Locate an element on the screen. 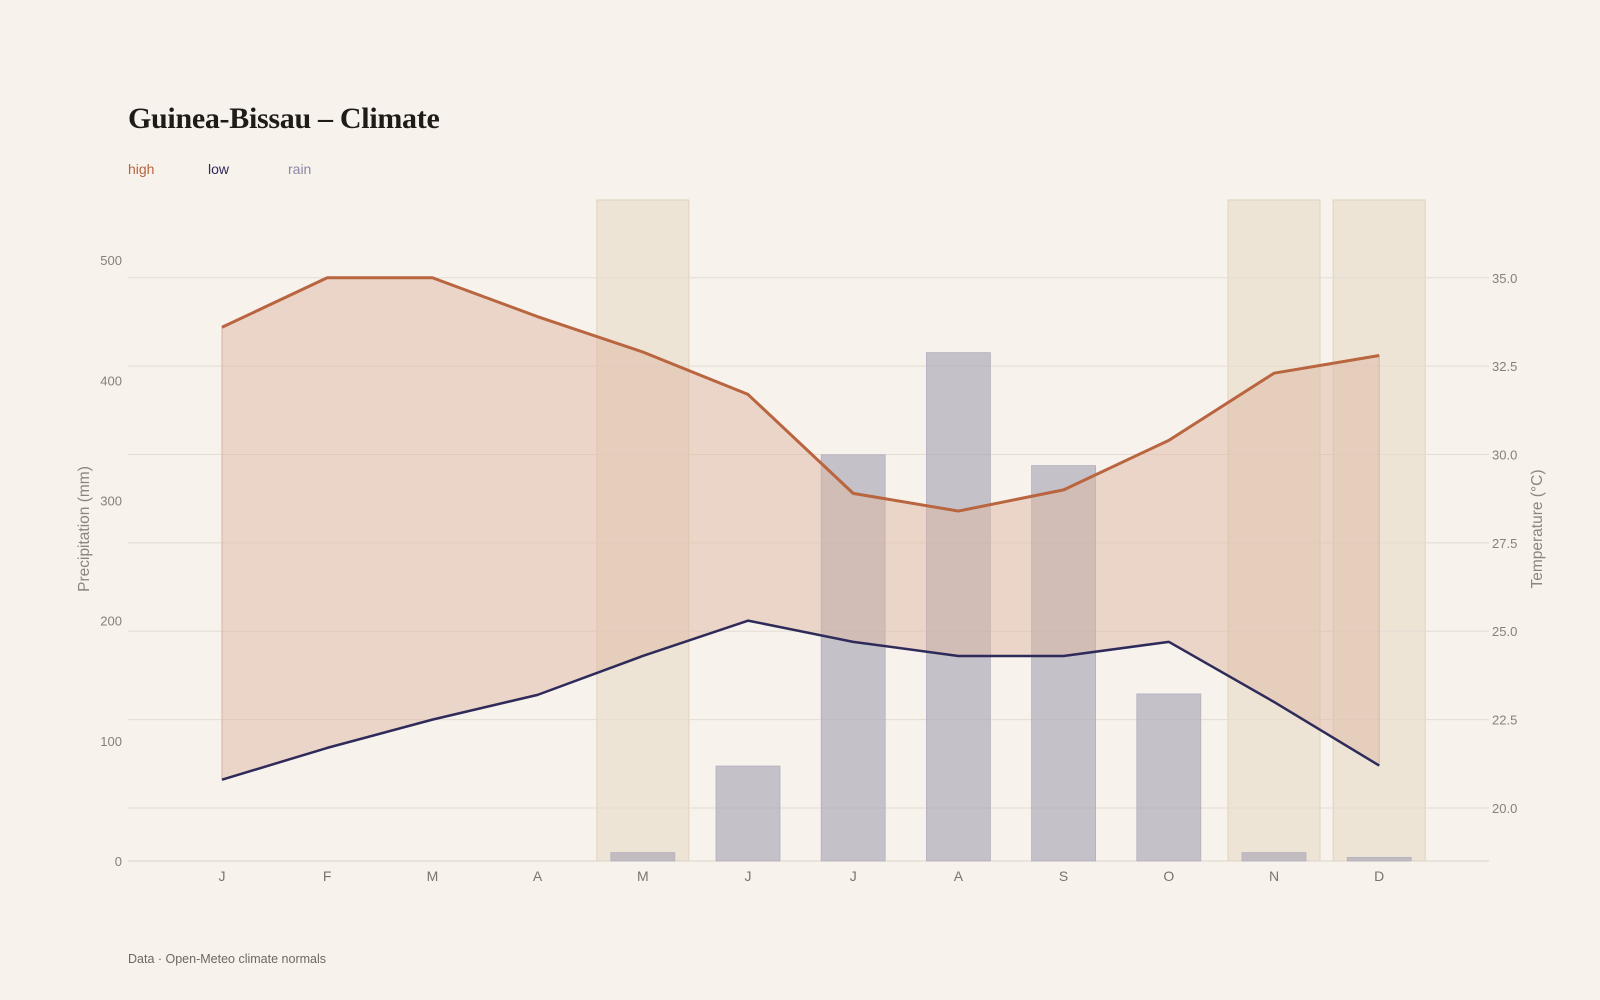  right-tick-label: 20.0 is located at coordinates (1504, 808).